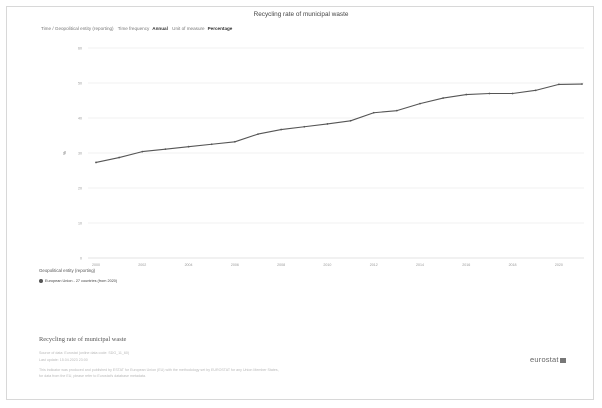  I want to click on meta-label-dimensions: Time / Geopolitical entity (reporting), so click(77, 28).